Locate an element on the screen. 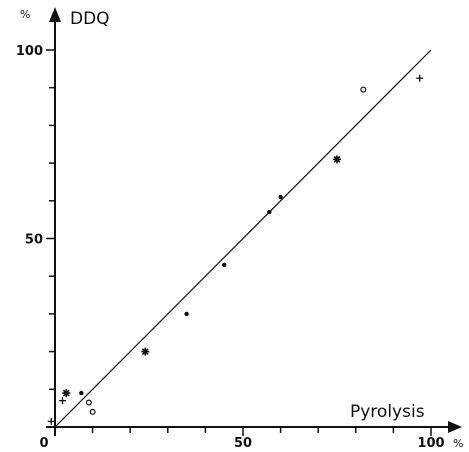 The width and height of the screenshot is (469, 452). y-tick-label: 50 is located at coordinates (34, 240).